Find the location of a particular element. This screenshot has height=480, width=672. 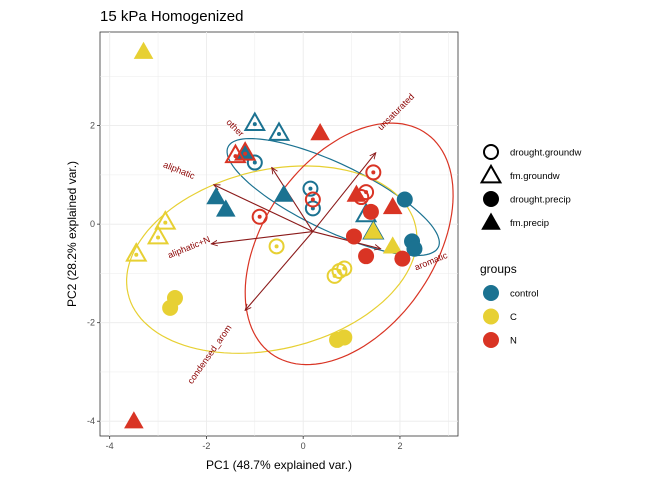

shape-legend-label: fm.groundw is located at coordinates (535, 176).